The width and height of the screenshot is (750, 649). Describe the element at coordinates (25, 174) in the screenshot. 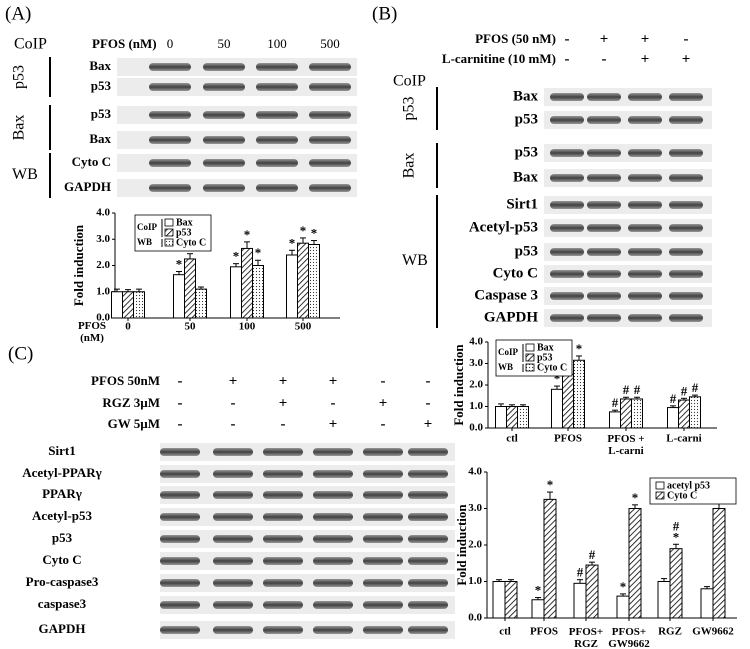

I see `group-label: WB` at that location.